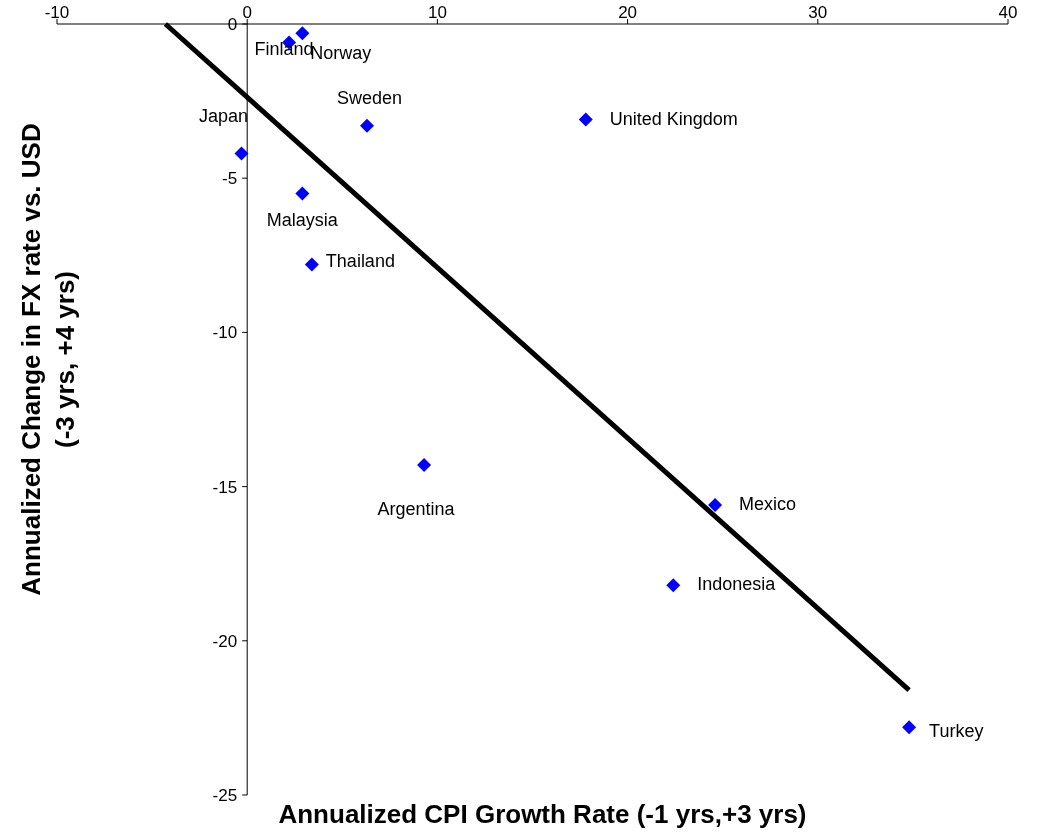 This screenshot has width=1038, height=832. Describe the element at coordinates (818, 12) in the screenshot. I see `x-tick-label: 30` at that location.